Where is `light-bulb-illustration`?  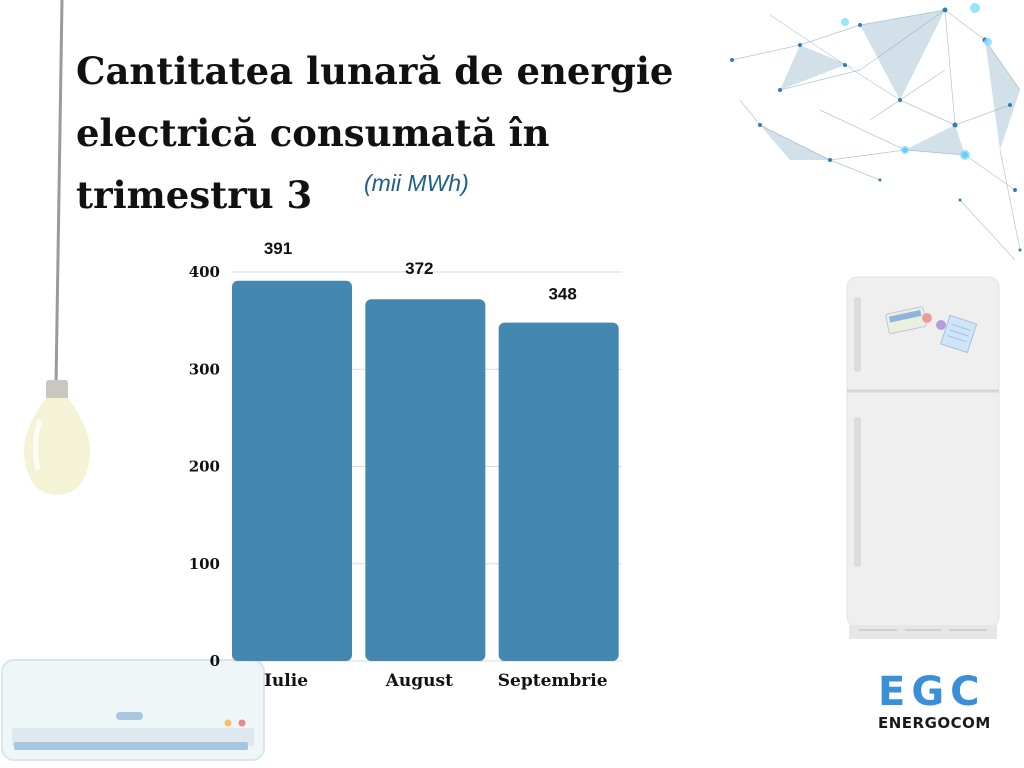
light-bulb-illustration is located at coordinates (57, 247).